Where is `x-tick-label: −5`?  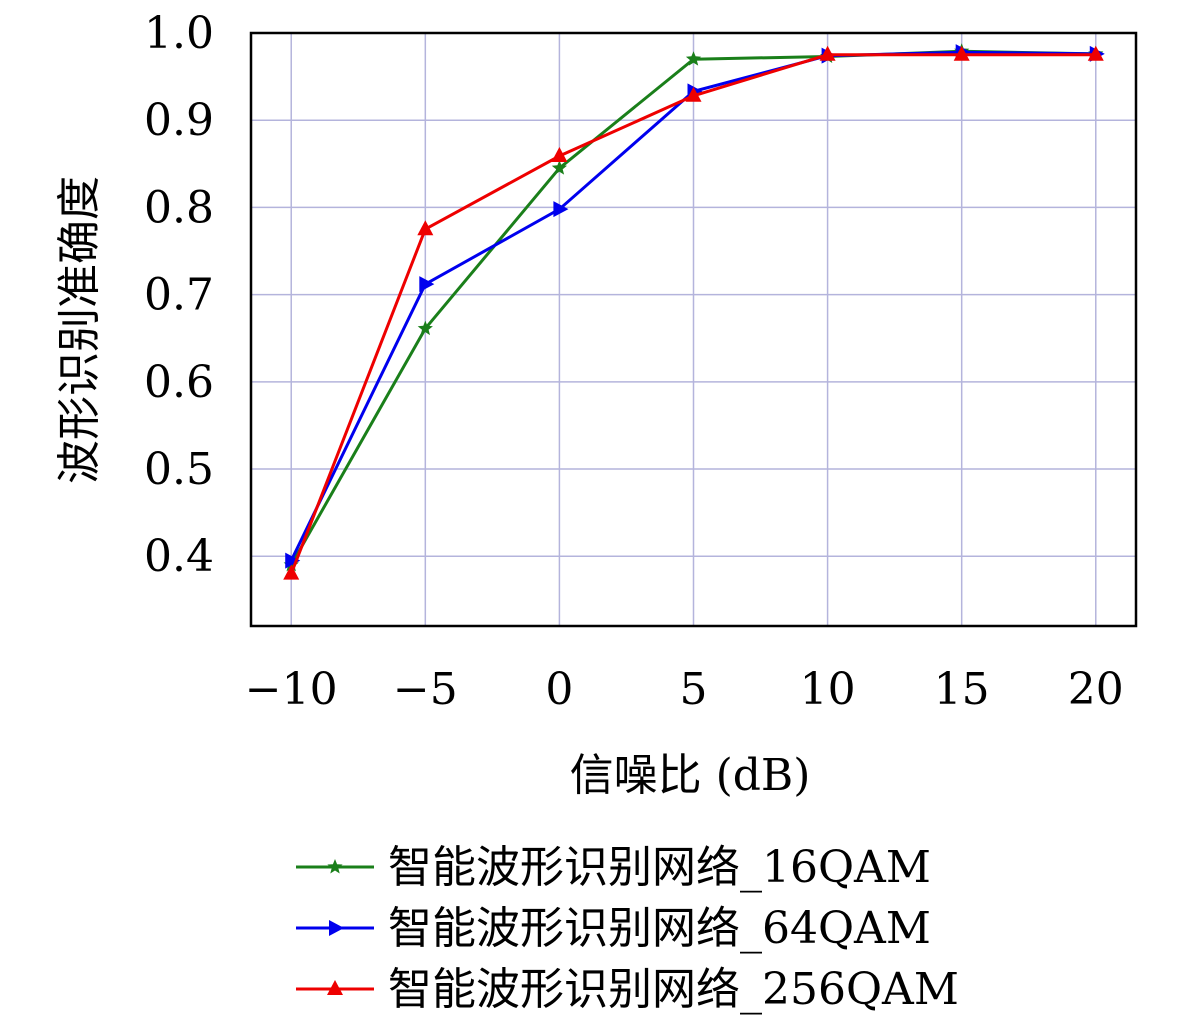 x-tick-label: −5 is located at coordinates (425, 689).